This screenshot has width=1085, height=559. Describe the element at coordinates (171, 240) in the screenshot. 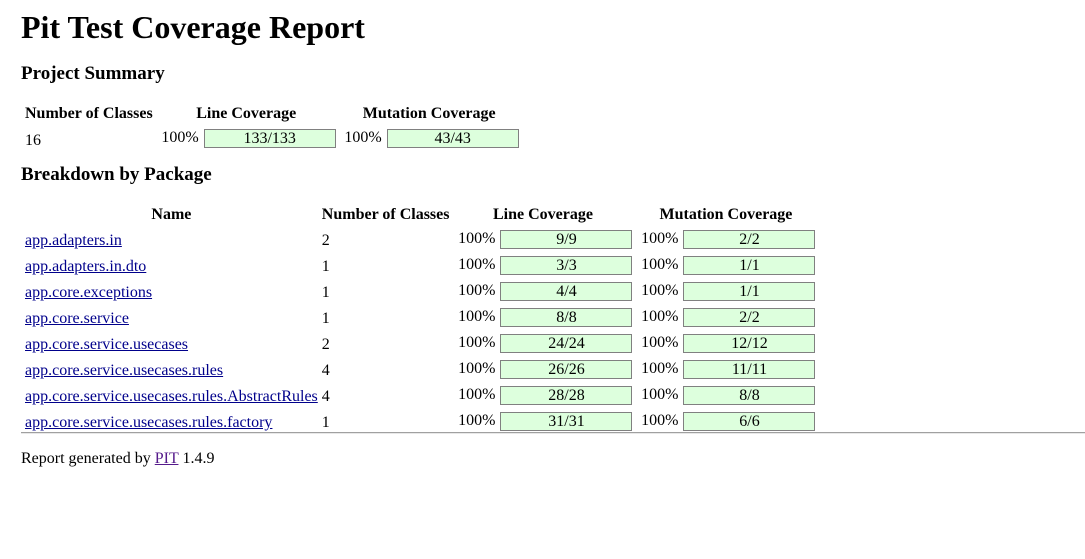

I see `package-name-cell: app.adapters.in` at that location.